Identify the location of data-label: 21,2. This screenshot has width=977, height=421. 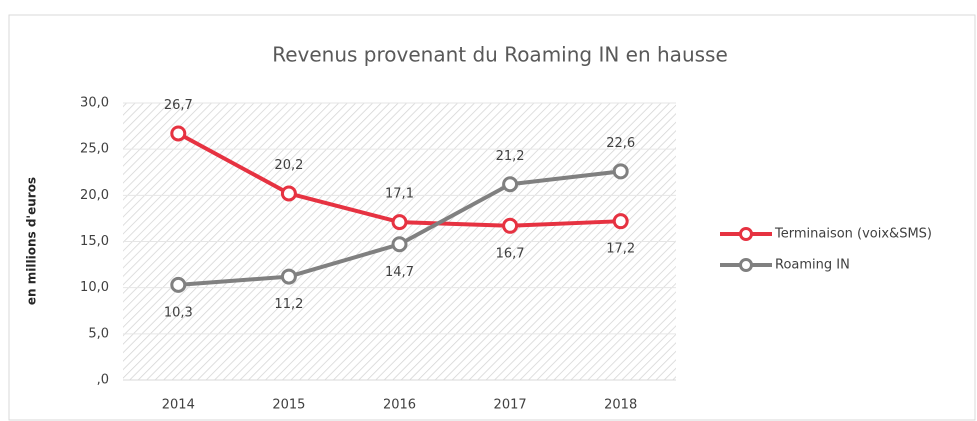
(510, 156).